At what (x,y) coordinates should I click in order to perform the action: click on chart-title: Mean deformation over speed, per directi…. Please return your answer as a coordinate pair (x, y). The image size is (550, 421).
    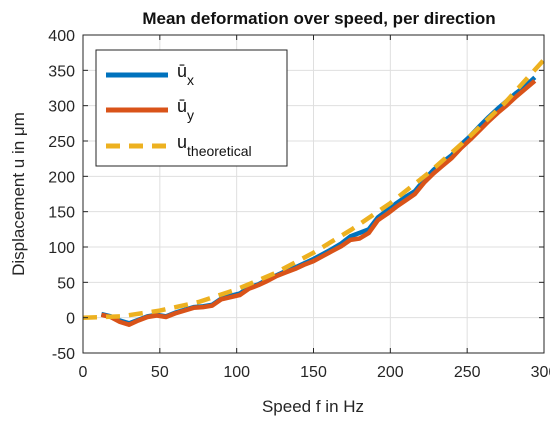
    Looking at the image, I should click on (318, 18).